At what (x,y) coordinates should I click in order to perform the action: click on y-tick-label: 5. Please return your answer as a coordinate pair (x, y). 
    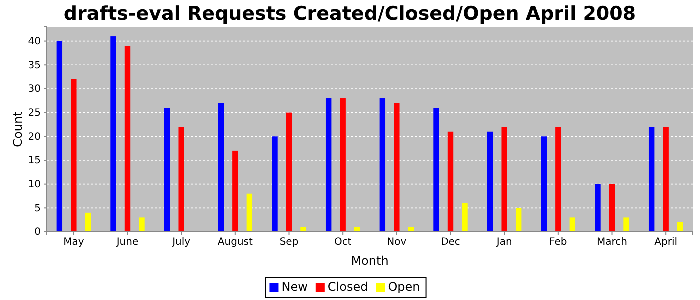
    Looking at the image, I should click on (37, 208).